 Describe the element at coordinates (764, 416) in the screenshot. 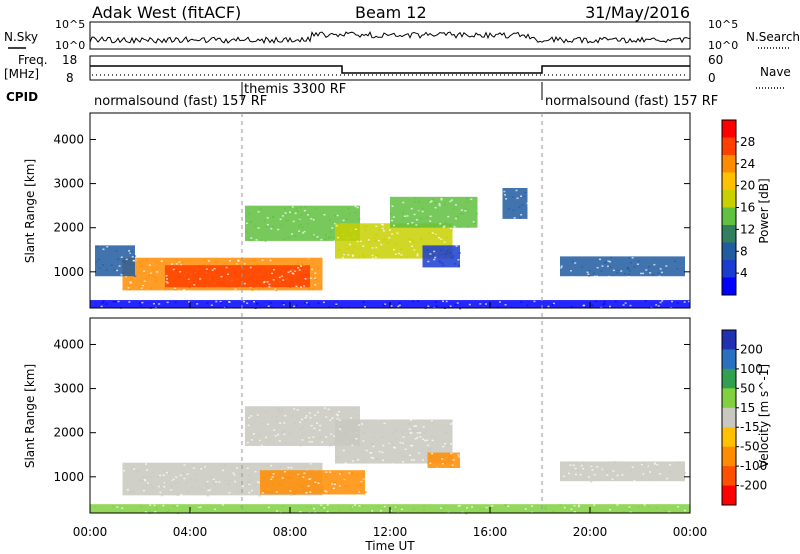

I see `velocity-colorbar-label: Velocity [m s^-1]` at that location.